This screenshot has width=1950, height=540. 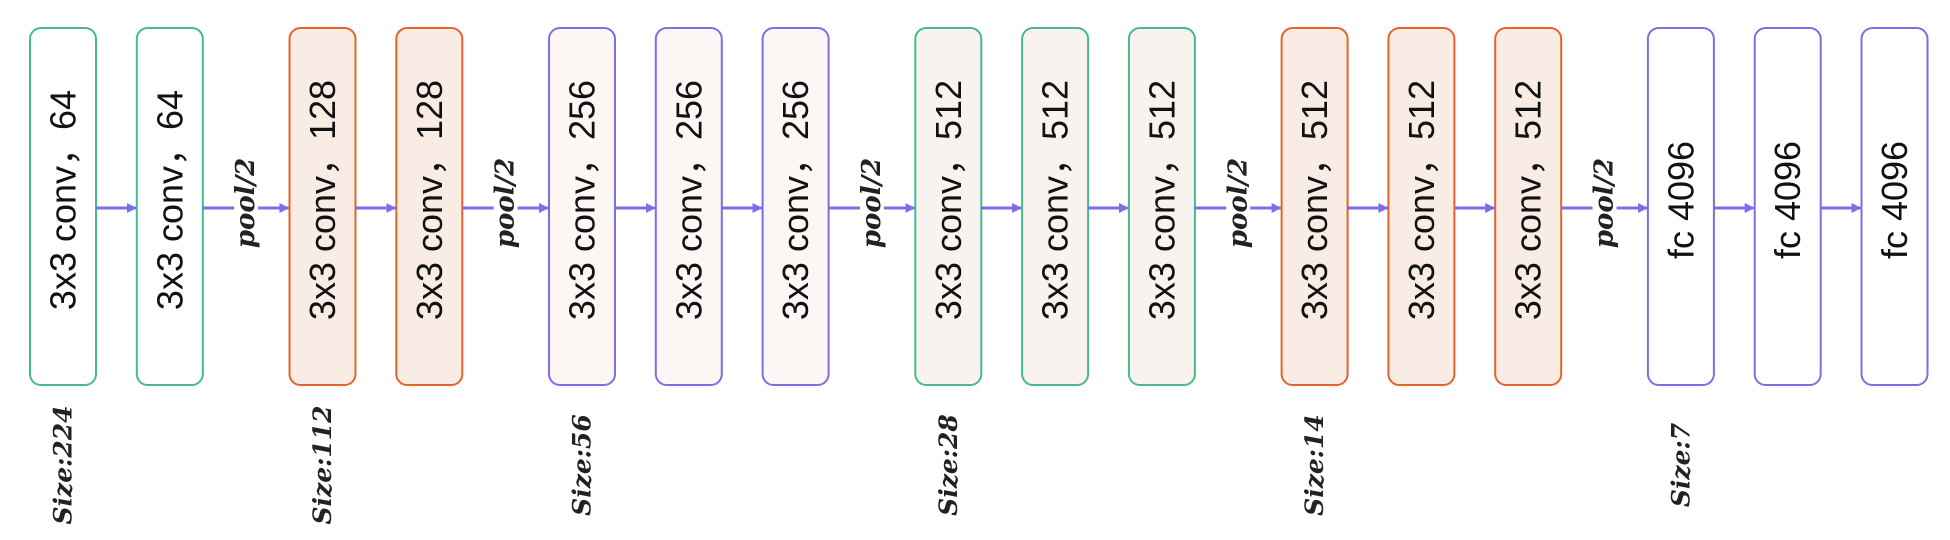 What do you see at coordinates (322, 464) in the screenshot?
I see `size-label: Size:112` at bounding box center [322, 464].